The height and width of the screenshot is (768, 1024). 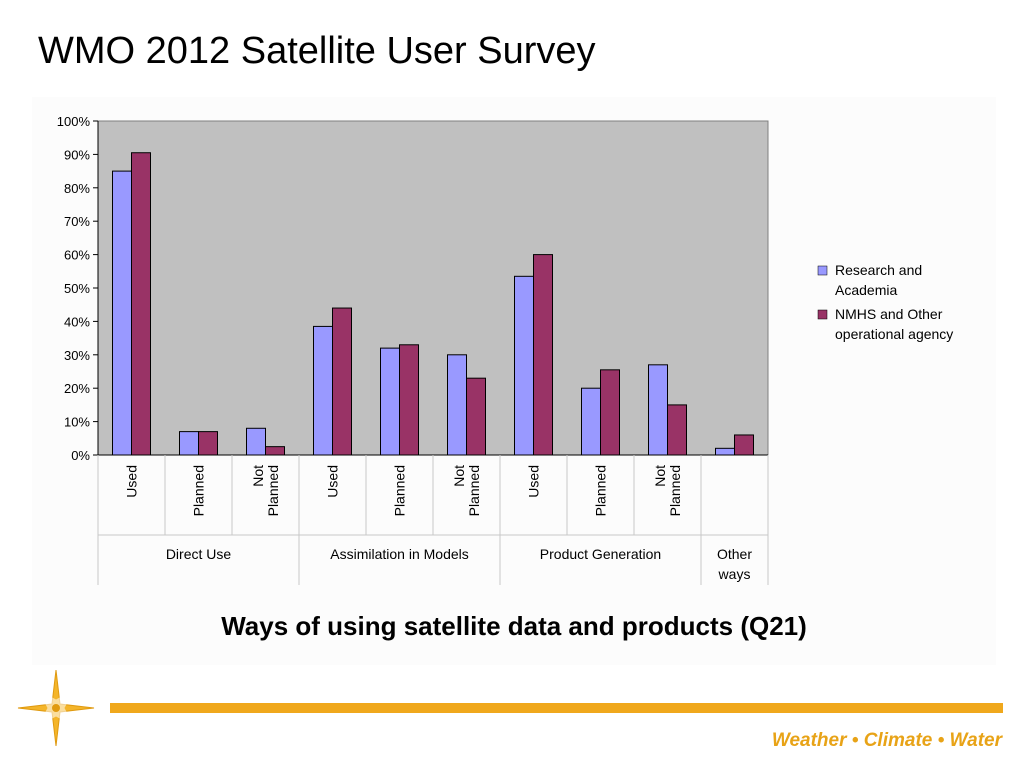 I want to click on y-tick-label: 70%, so click(x=77, y=221).